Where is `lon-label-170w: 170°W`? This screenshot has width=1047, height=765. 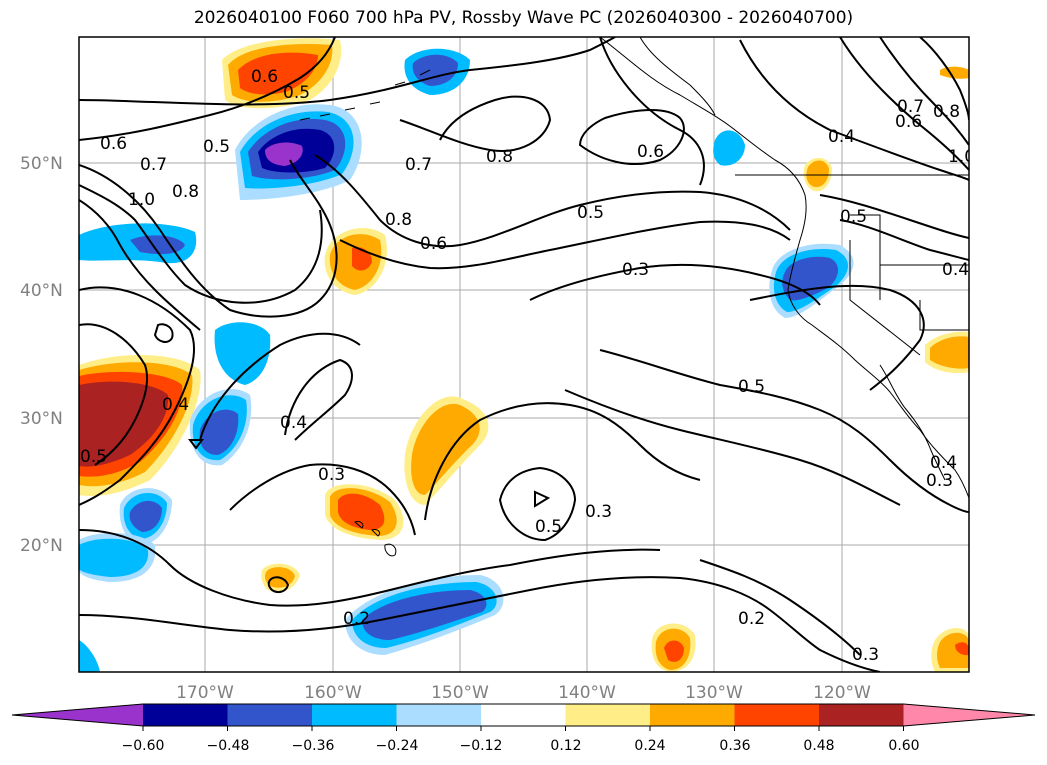 lon-label-170w: 170°W is located at coordinates (205, 693).